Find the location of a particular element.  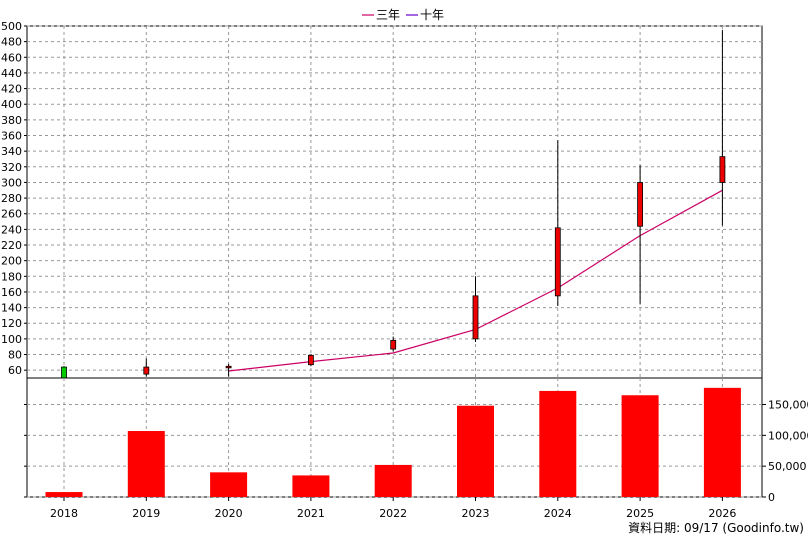

legend: 三年 十年 is located at coordinates (403, 15).